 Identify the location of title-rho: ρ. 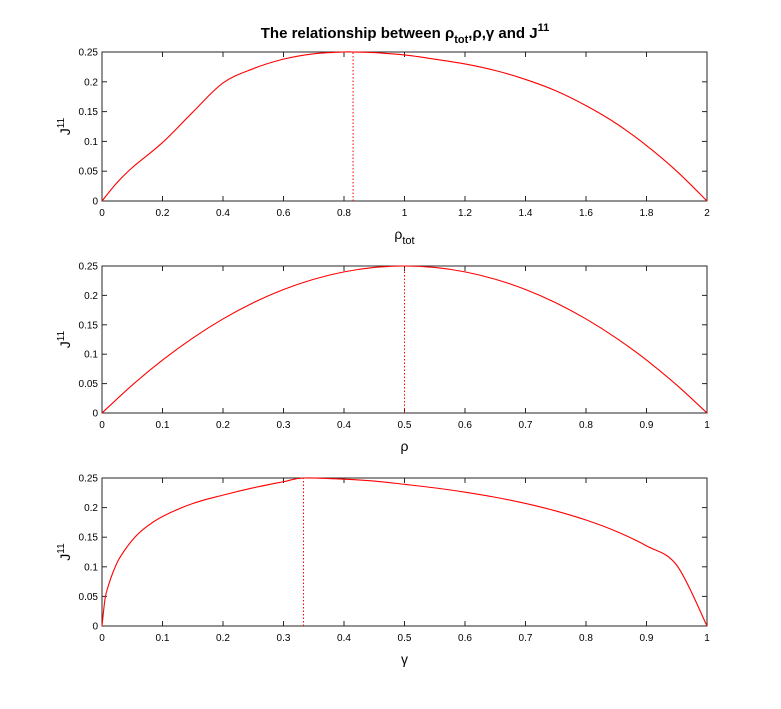
(449, 33).